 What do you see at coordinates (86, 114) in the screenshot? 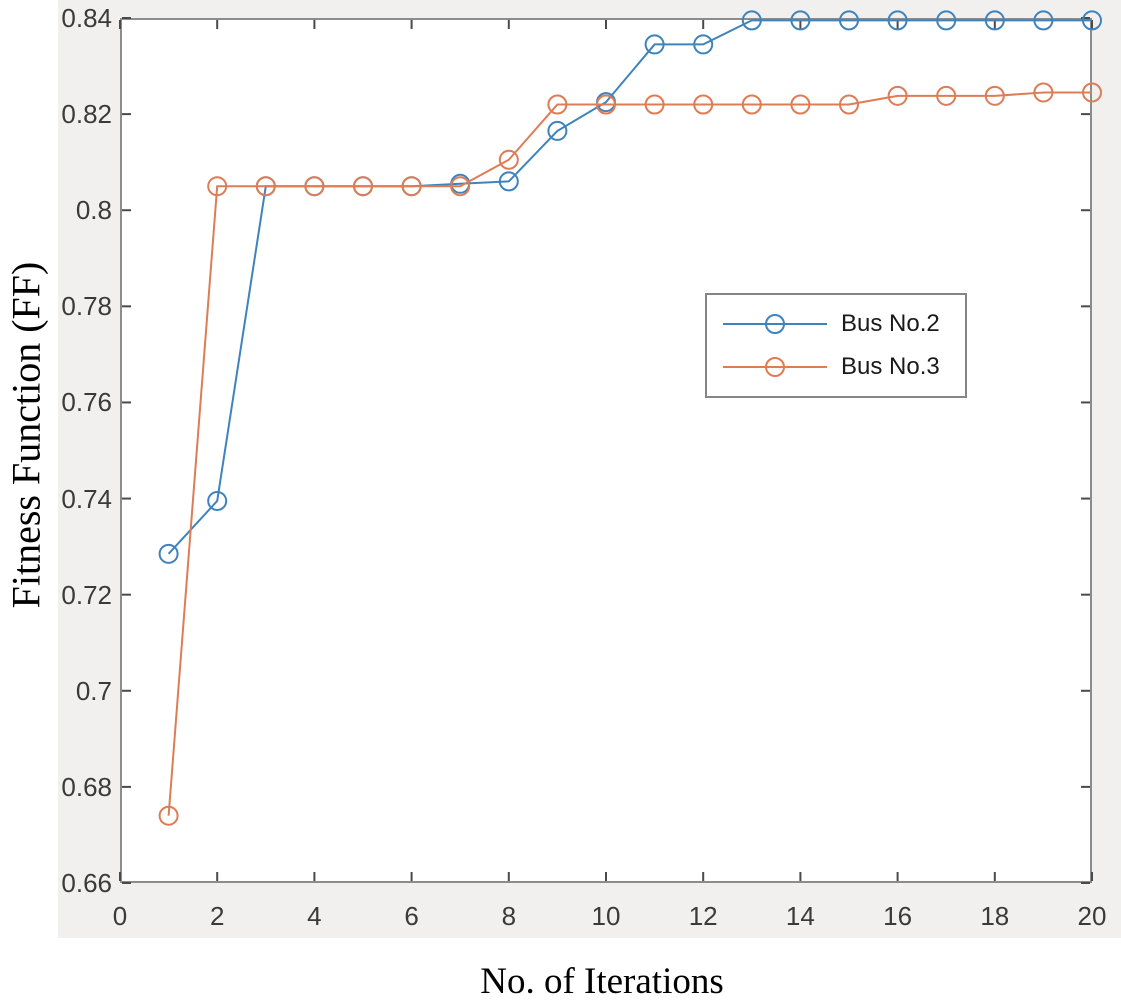
I see `y-tick-label: 0.82` at bounding box center [86, 114].